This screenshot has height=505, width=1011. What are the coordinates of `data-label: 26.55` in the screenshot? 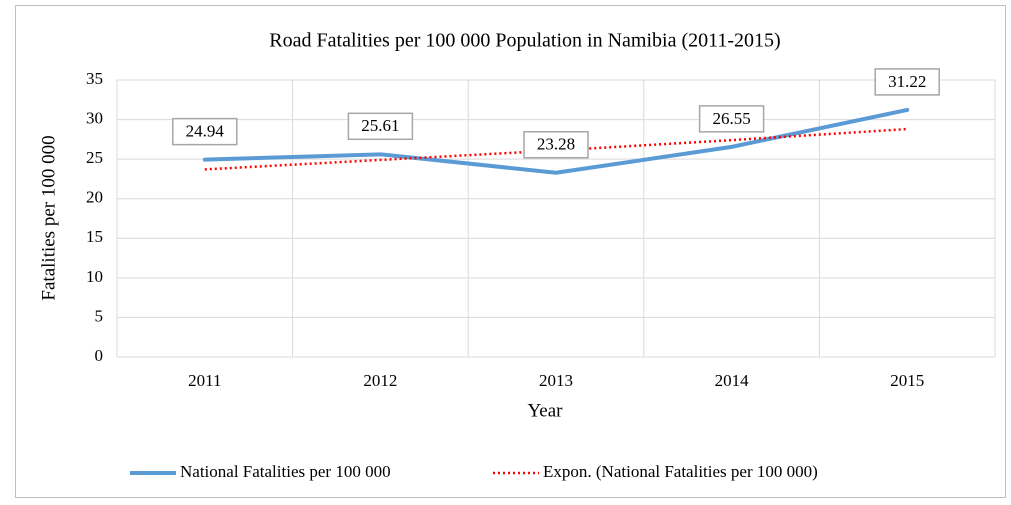 It's located at (731, 118).